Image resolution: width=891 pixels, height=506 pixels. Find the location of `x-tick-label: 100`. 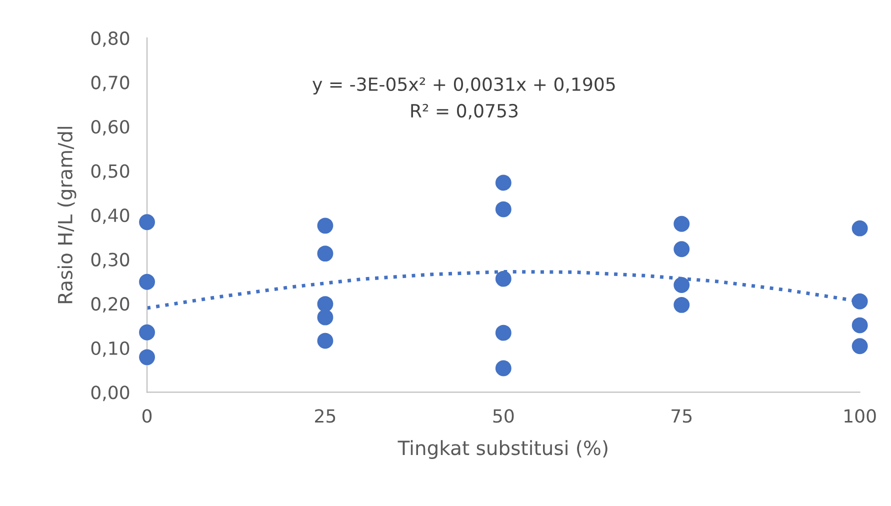

x-tick-label: 100 is located at coordinates (860, 416).